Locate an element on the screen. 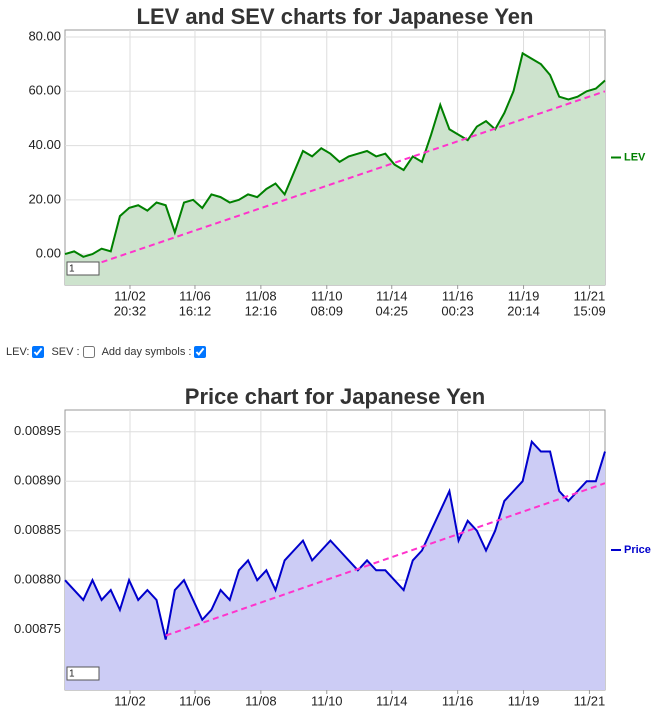  y-tick-label: 0.00885 is located at coordinates (37, 529).